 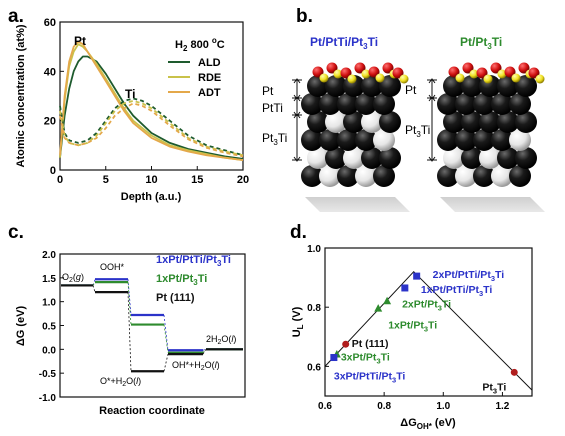 What do you see at coordinates (457, 291) in the screenshot?
I see `point-label-1xpt-ptti-pt3ti: 1xPt/PtTi/Pt3Ti` at bounding box center [457, 291].